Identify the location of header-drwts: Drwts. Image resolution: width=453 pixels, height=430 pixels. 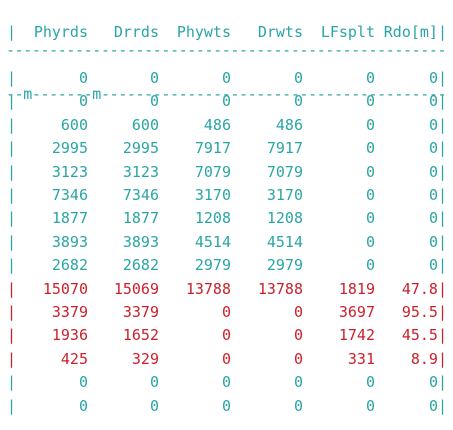
(280, 32).